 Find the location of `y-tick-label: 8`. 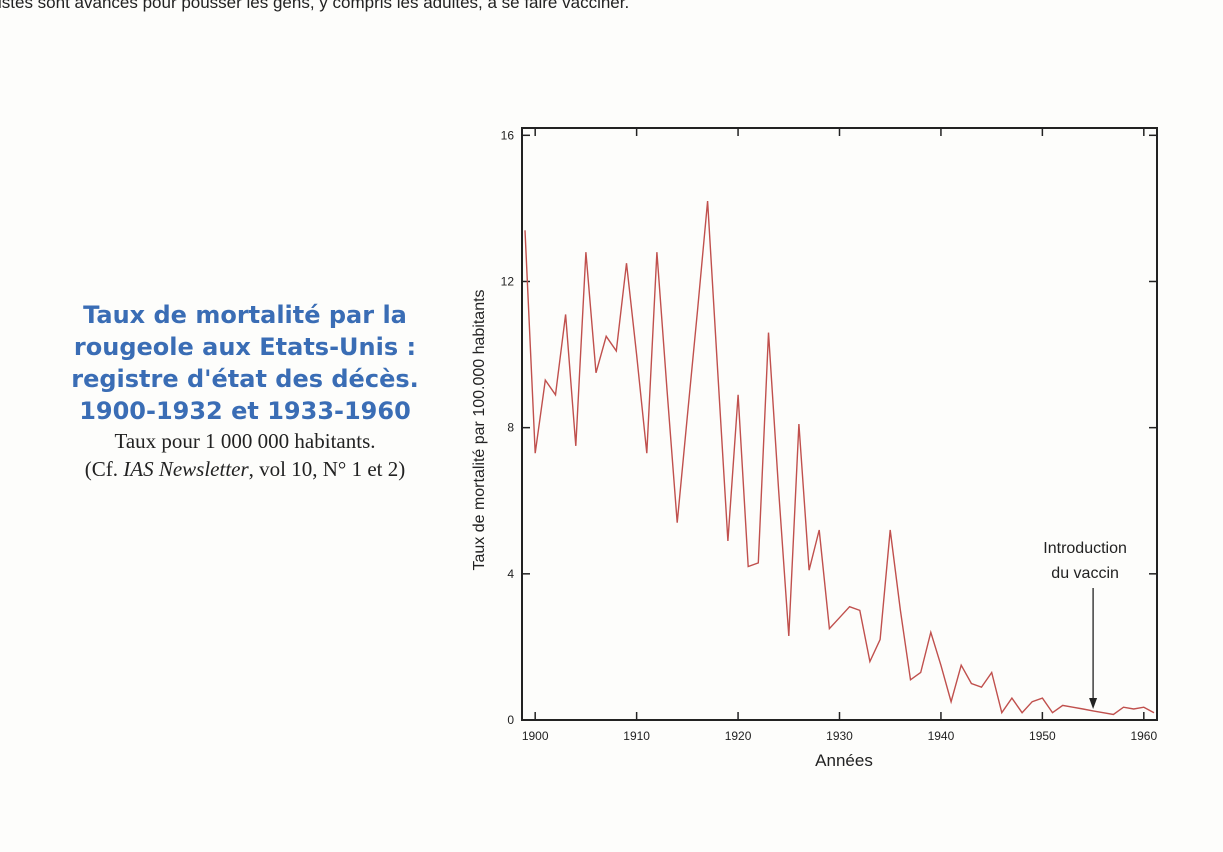

y-tick-label: 8 is located at coordinates (510, 428).